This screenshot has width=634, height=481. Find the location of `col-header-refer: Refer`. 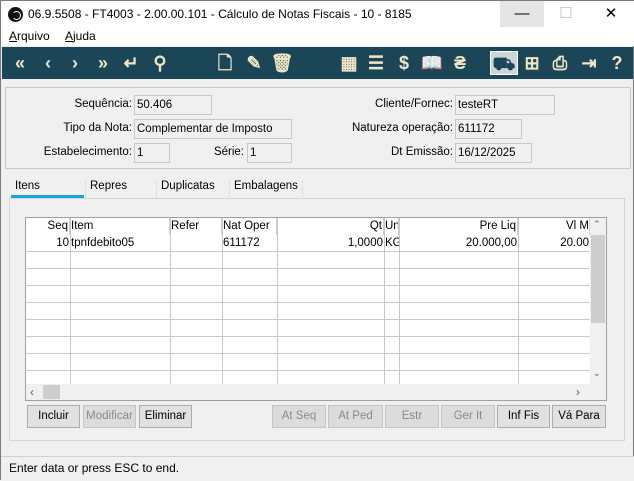

col-header-refer: Refer is located at coordinates (196, 226).